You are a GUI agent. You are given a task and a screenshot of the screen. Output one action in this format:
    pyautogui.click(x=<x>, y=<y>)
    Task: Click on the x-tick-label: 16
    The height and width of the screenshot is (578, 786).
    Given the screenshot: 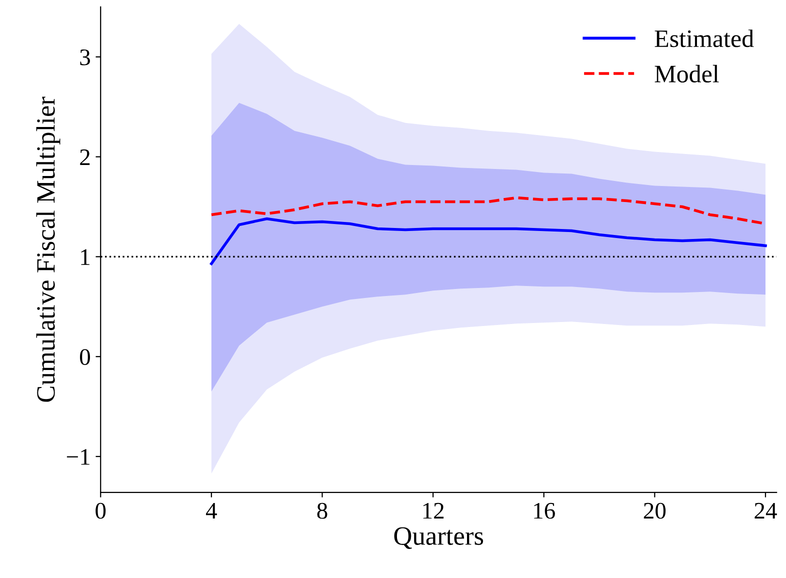 What is the action you would take?
    pyautogui.click(x=544, y=510)
    